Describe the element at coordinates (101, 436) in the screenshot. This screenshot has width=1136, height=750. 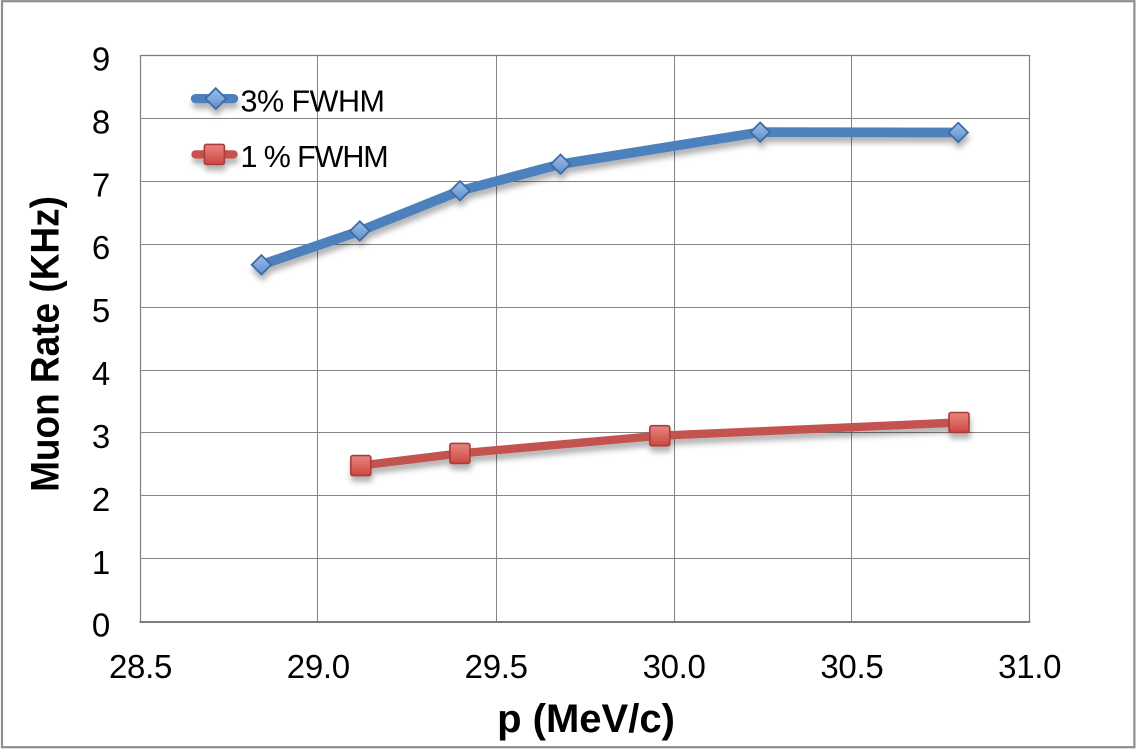
I see `svg-text: 3` at that location.